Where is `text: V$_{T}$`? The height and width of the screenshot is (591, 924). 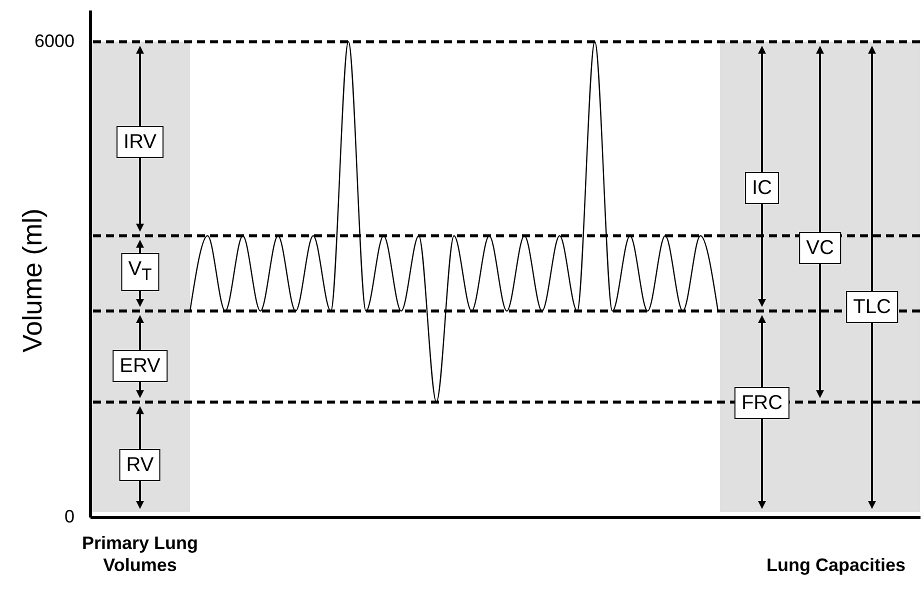 text: V$_{T}$ is located at coordinates (140, 272).